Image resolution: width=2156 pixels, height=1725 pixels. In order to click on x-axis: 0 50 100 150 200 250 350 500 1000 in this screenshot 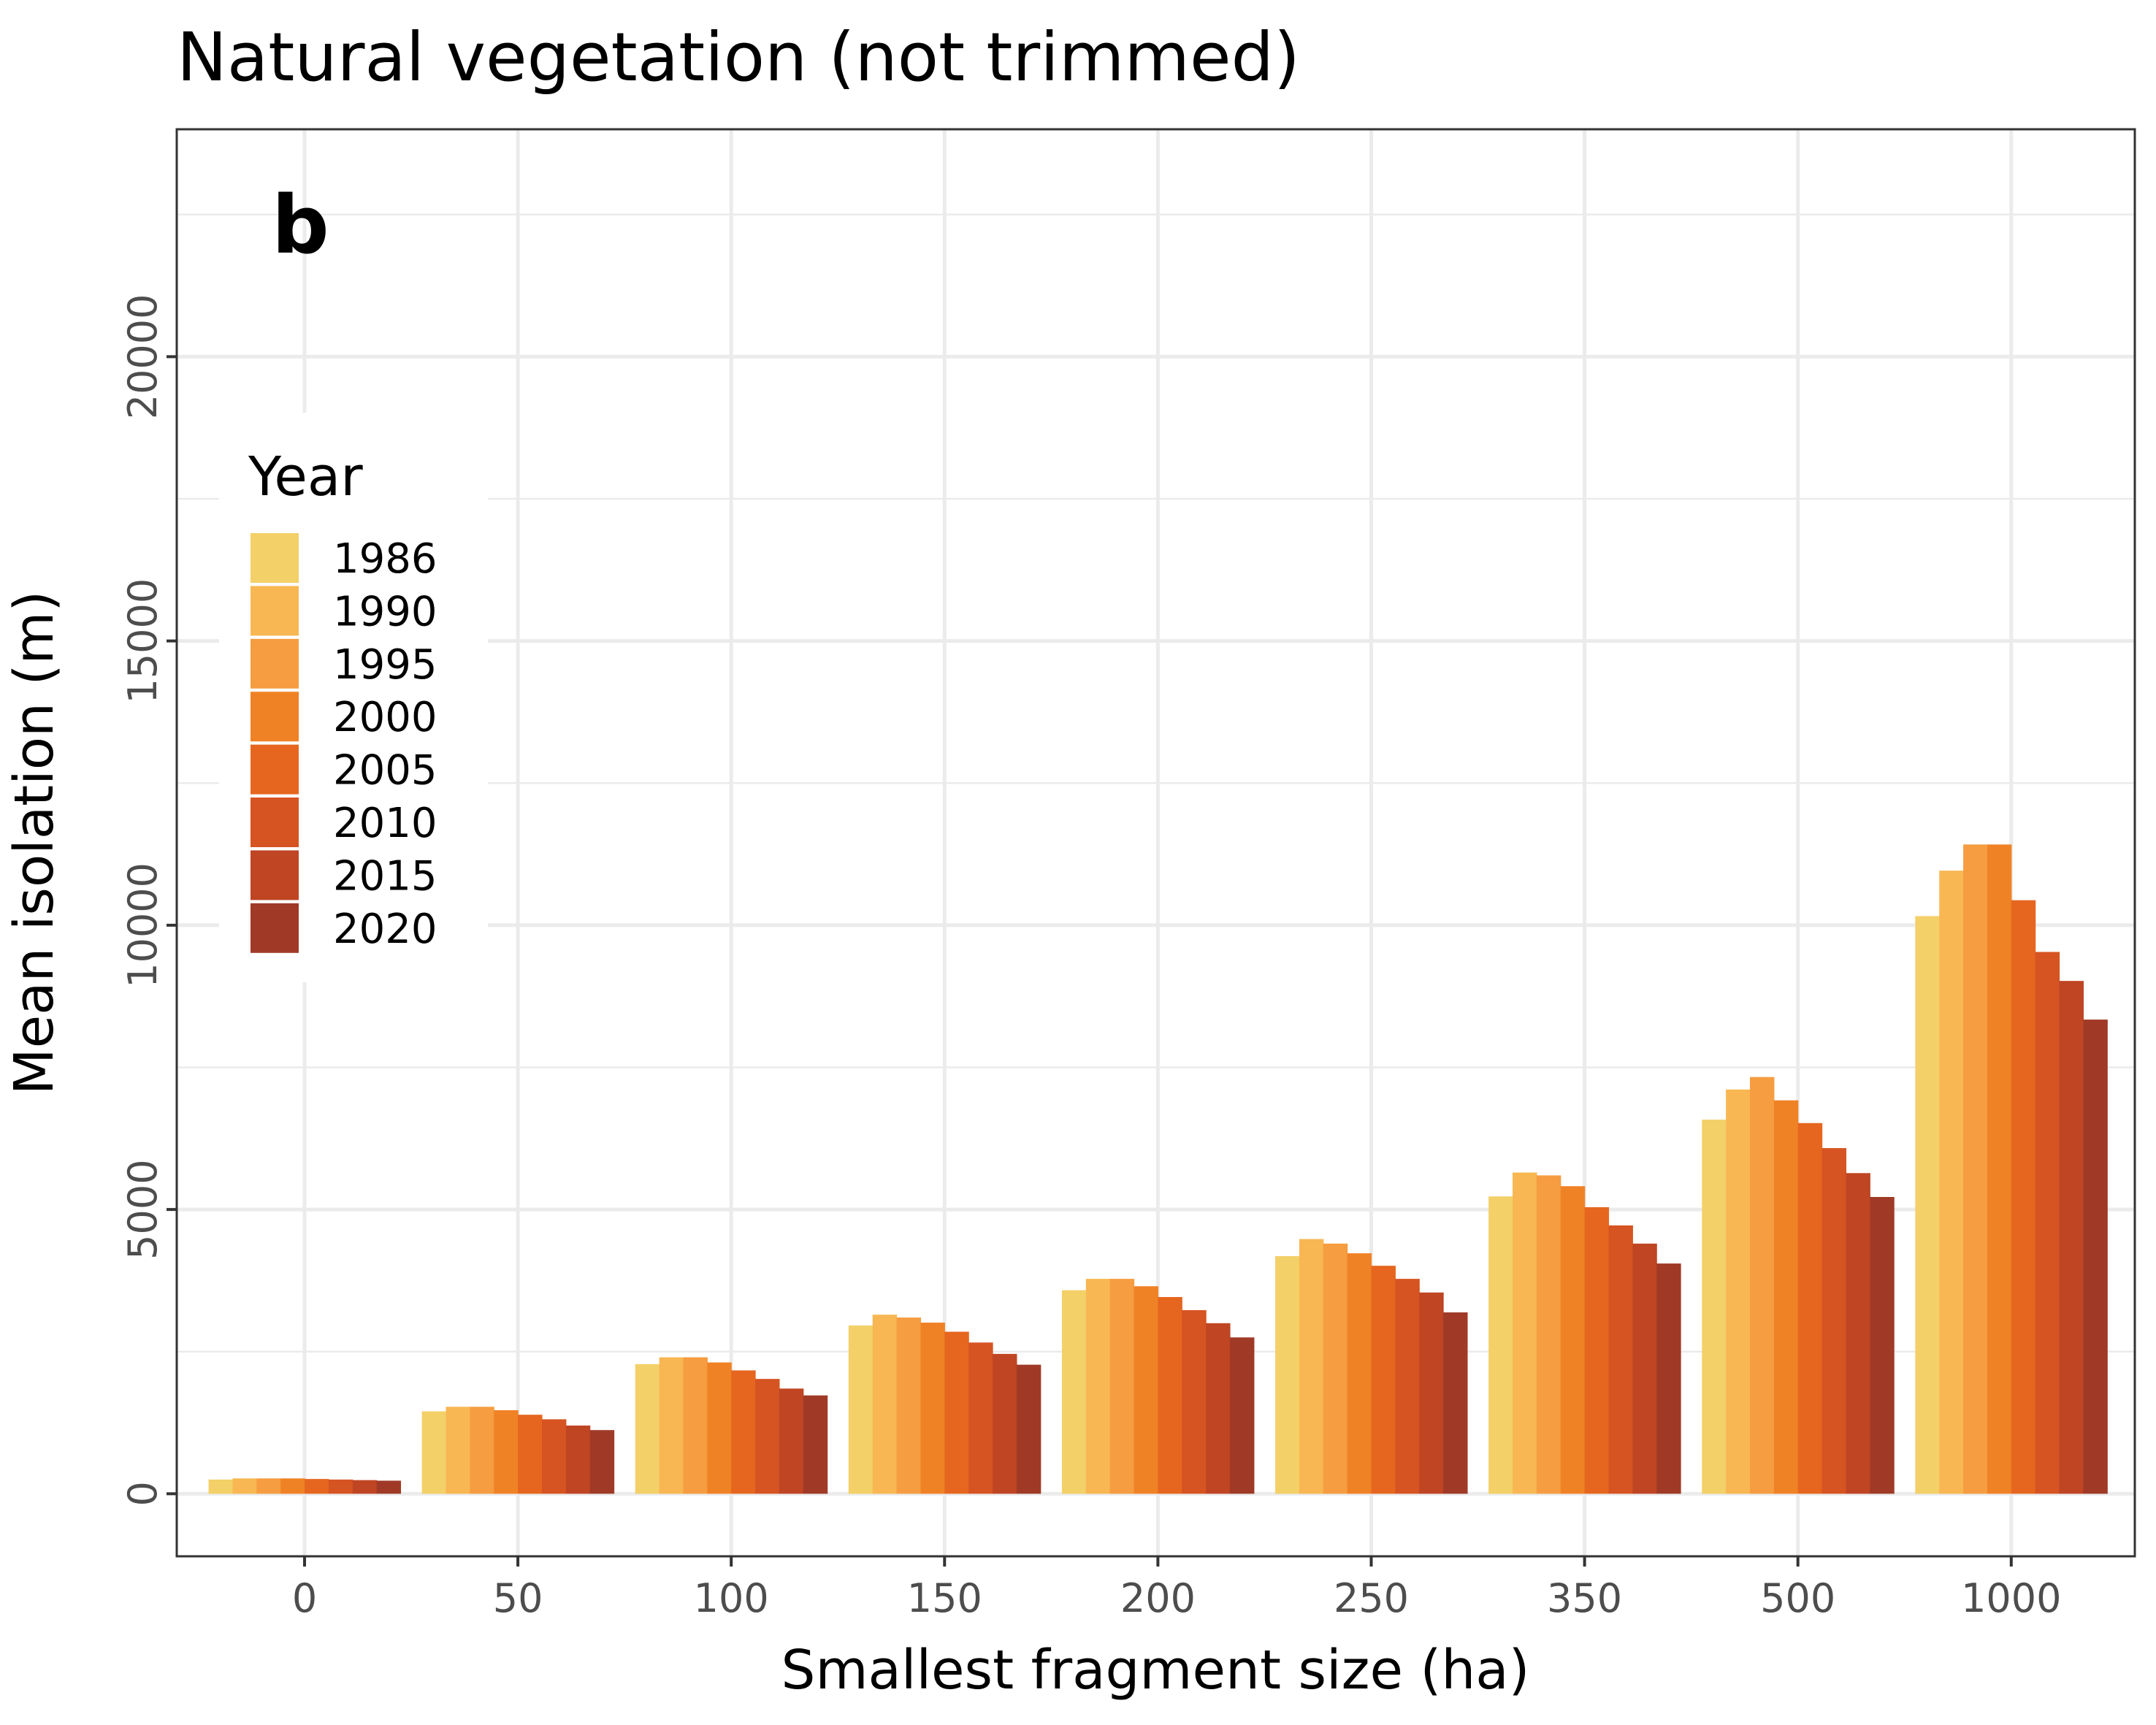, I will do `click(1177, 1588)`.